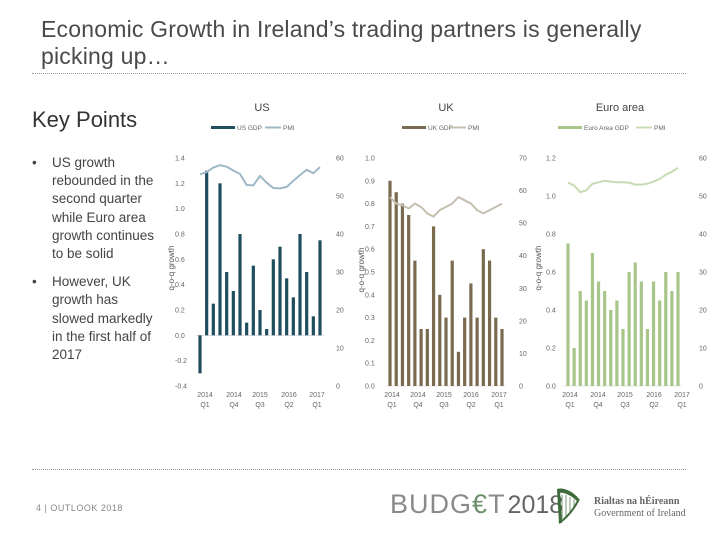 The image size is (720, 540). I want to click on legend-swatch-gdp, so click(570, 127).